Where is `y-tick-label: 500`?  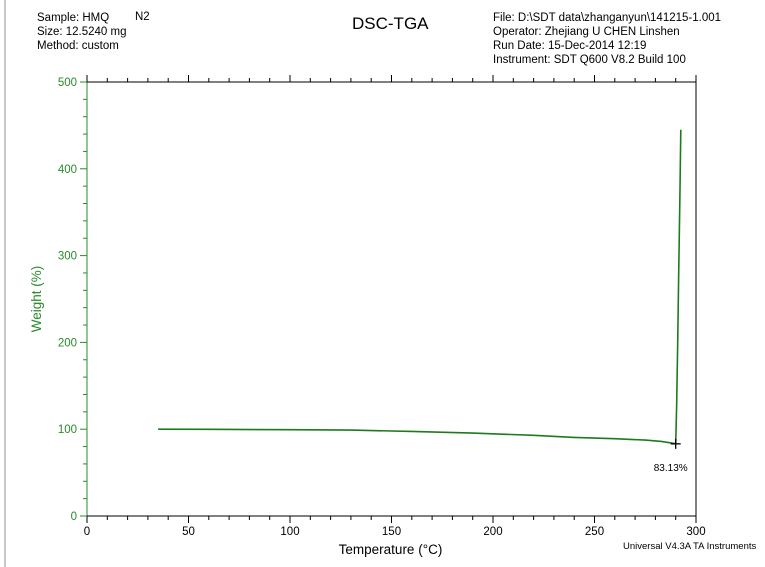
y-tick-label: 500 is located at coordinates (67, 83).